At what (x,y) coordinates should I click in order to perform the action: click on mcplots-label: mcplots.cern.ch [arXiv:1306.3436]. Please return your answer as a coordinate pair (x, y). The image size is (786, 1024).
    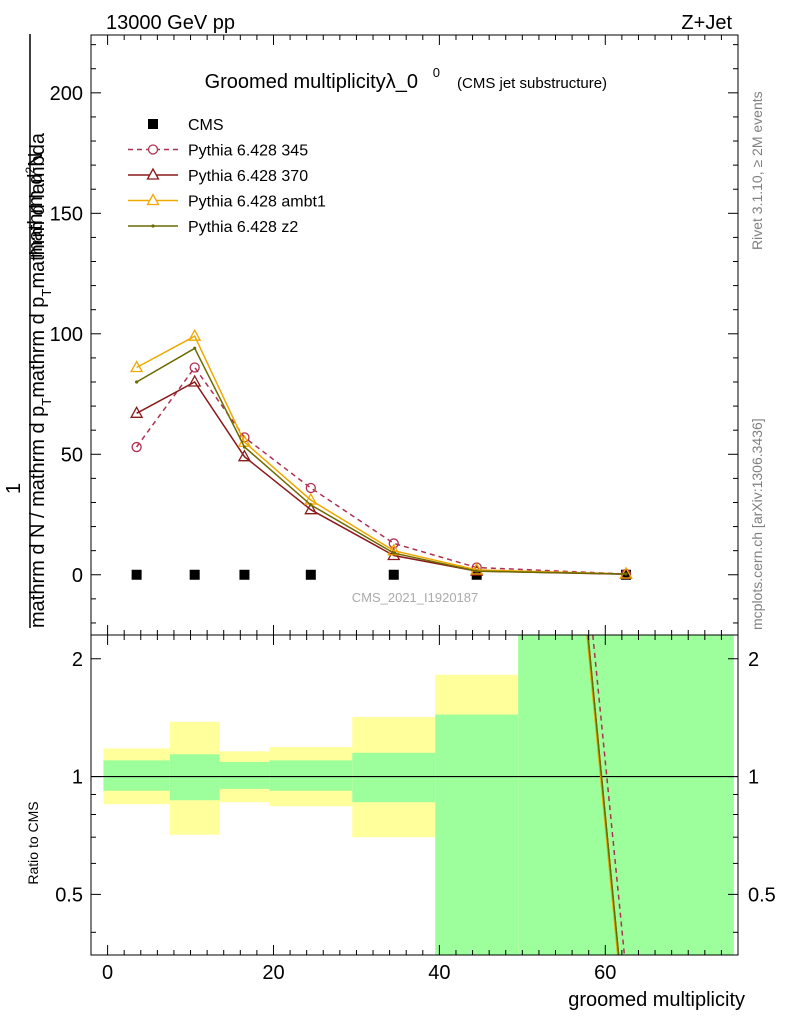
    Looking at the image, I should click on (757, 524).